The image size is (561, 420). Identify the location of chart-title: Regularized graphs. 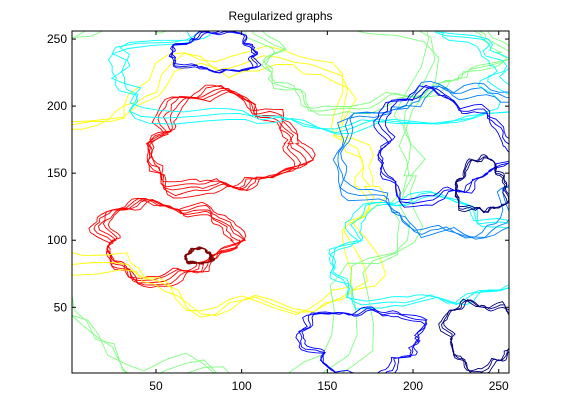
(280, 16).